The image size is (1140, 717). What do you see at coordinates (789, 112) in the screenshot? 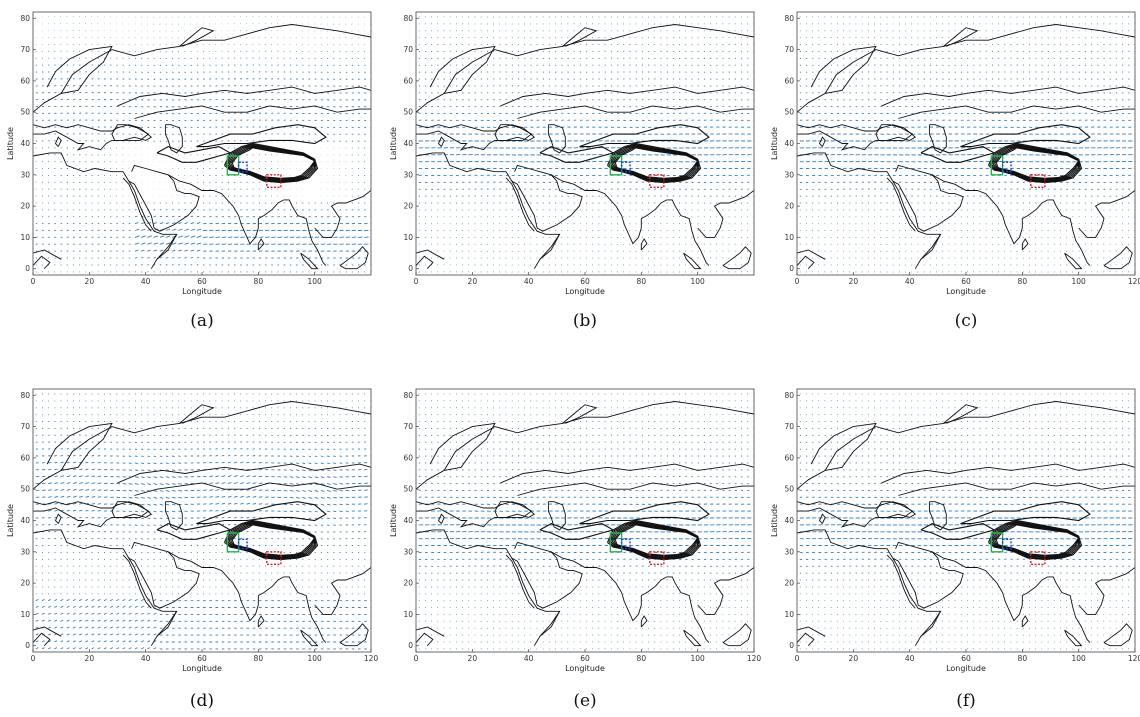
I see `y-tick-label: 50` at bounding box center [789, 112].